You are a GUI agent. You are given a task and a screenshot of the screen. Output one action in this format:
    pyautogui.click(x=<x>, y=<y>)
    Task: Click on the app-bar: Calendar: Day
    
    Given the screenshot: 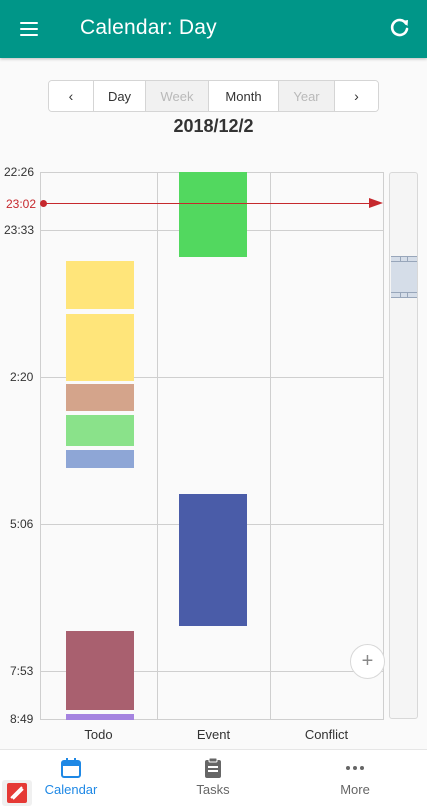 What is the action you would take?
    pyautogui.click(x=213, y=29)
    